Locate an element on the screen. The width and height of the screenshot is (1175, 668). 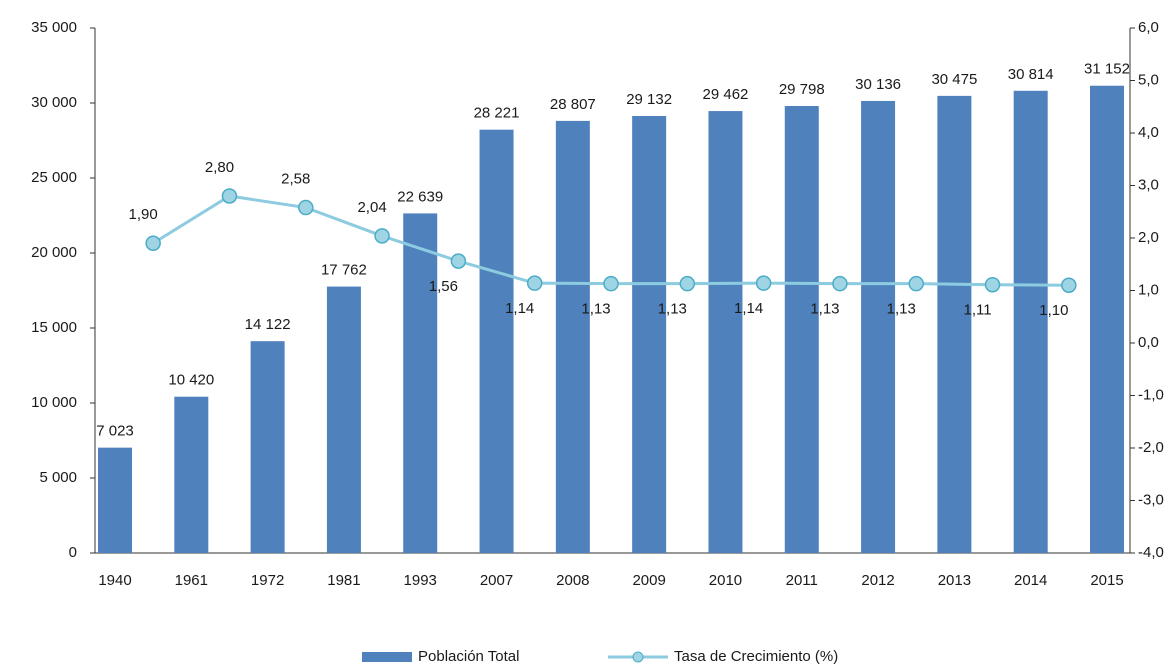
growth-line is located at coordinates (610, 240).